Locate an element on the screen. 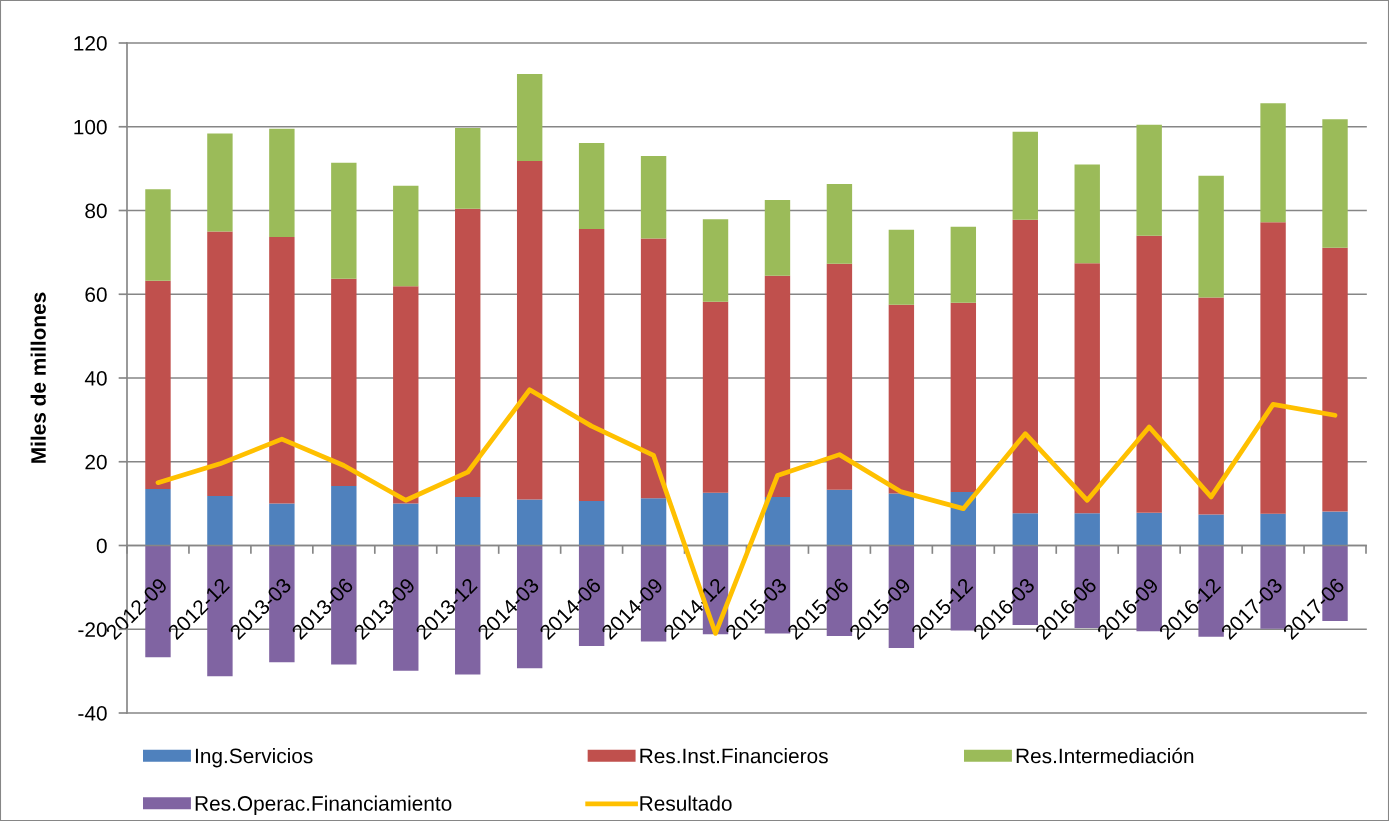 This screenshot has width=1389, height=821. legend-label: Res.Operac.Financiamiento is located at coordinates (323, 805).